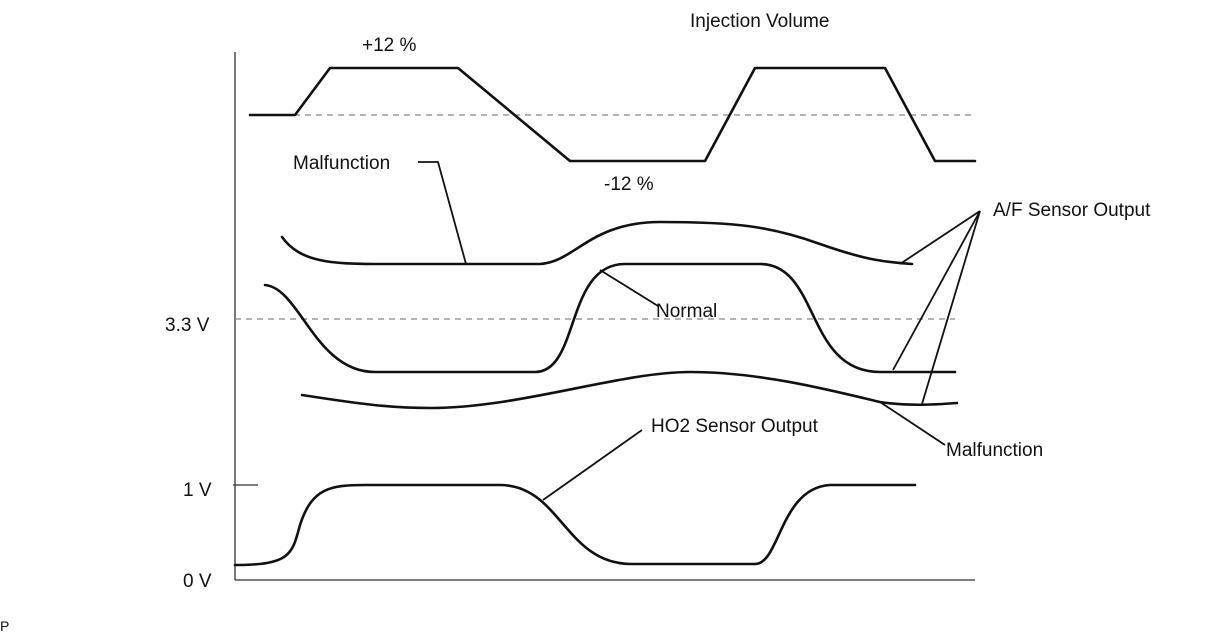 This screenshot has height=636, width=1210. What do you see at coordinates (629, 390) in the screenshot?
I see `af-malfunction-bottom-curve` at bounding box center [629, 390].